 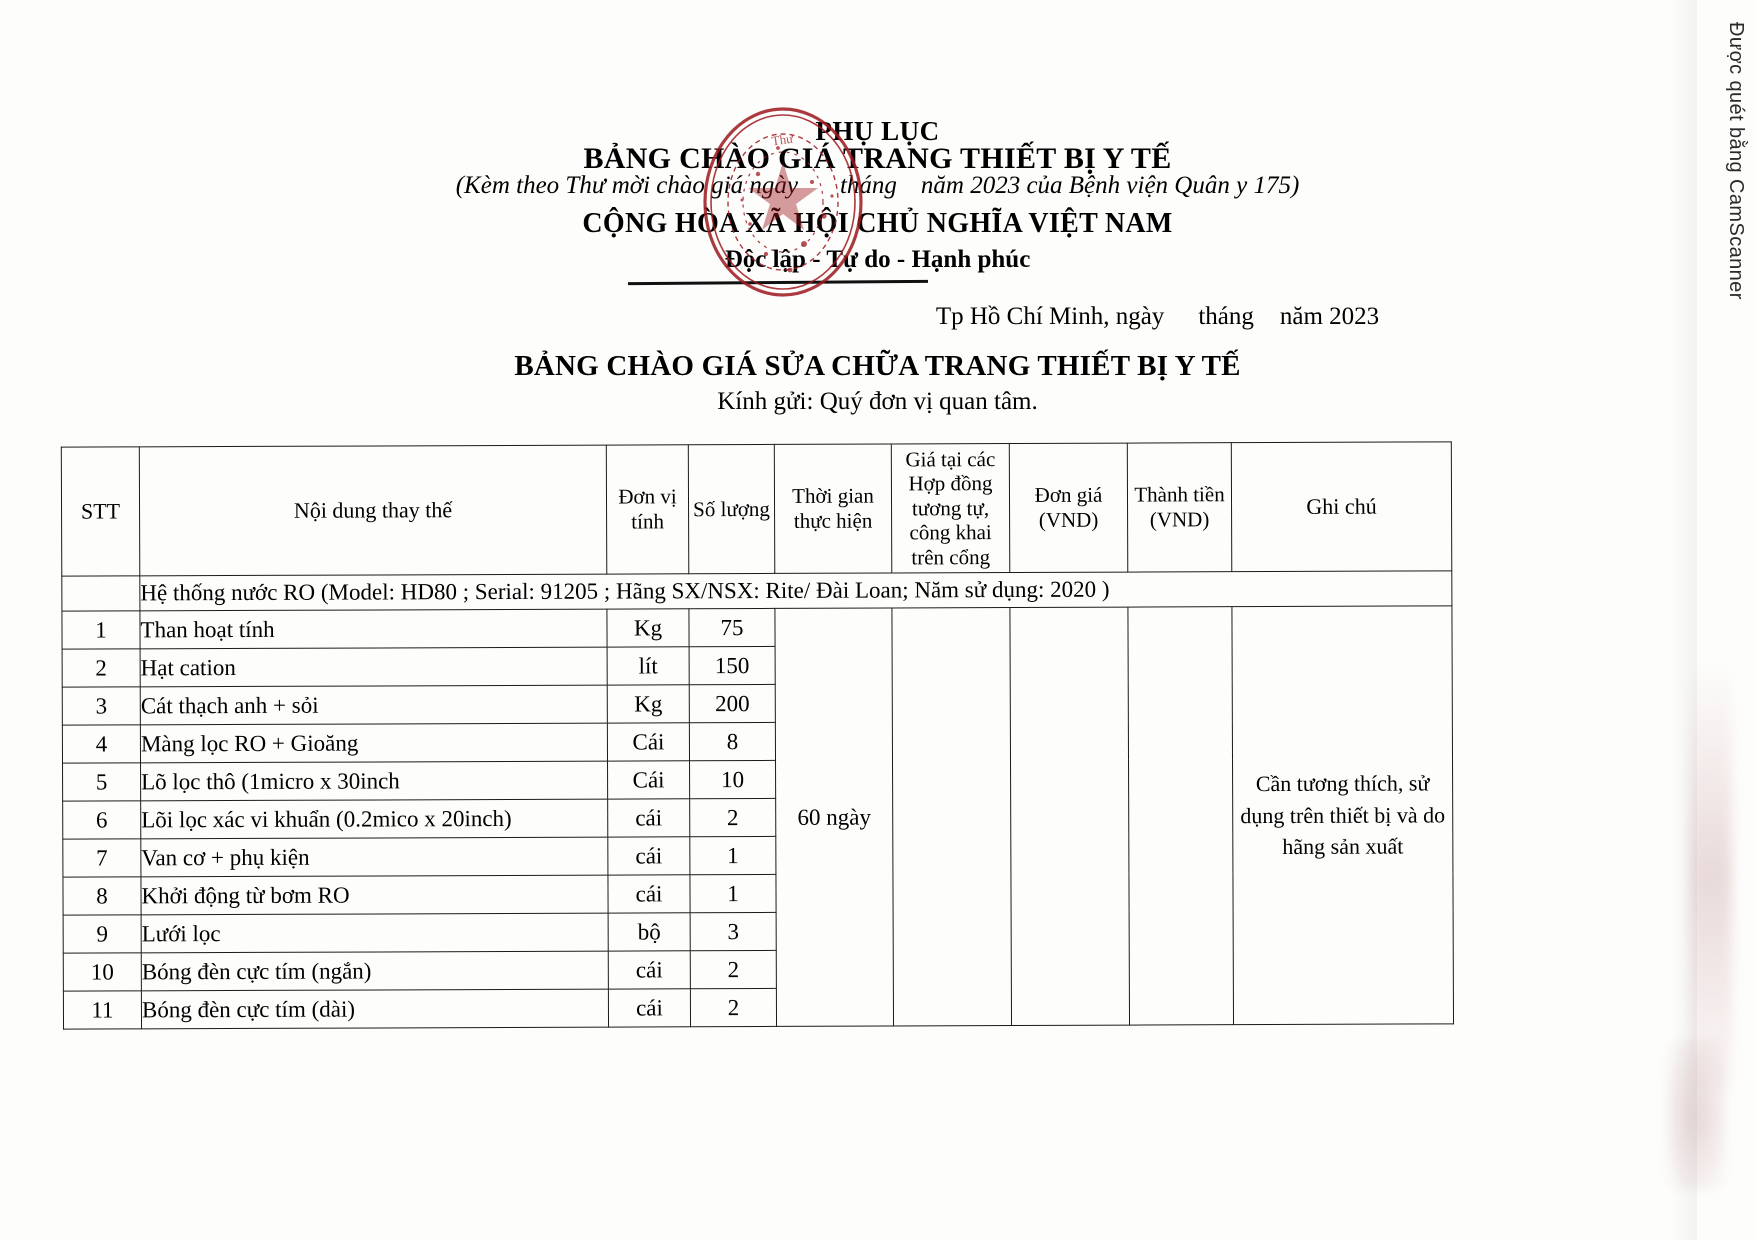 What do you see at coordinates (733, 931) in the screenshot?
I see `cell-so-luong: 3` at bounding box center [733, 931].